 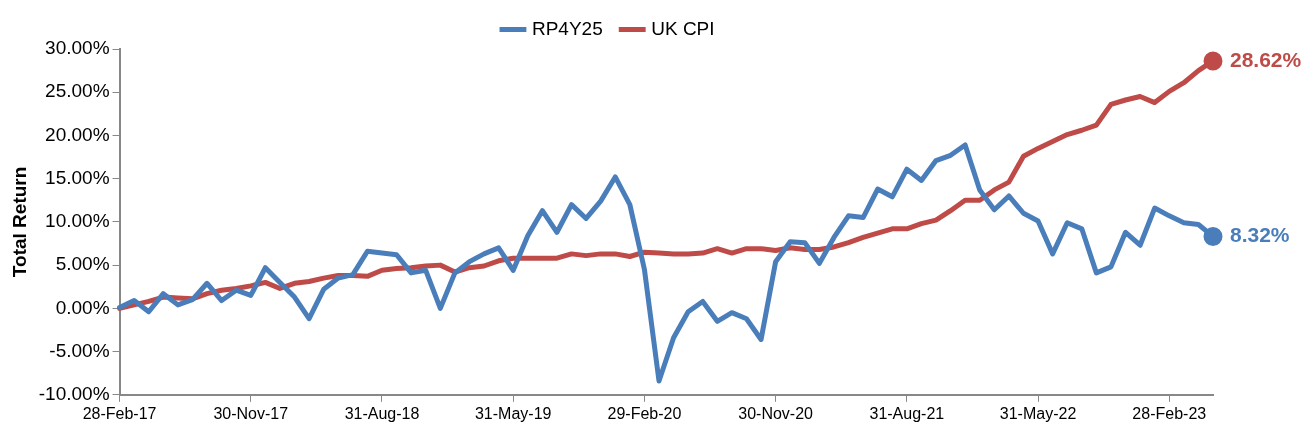 I want to click on x-tick-label: 28-Feb-23, so click(x=1169, y=413).